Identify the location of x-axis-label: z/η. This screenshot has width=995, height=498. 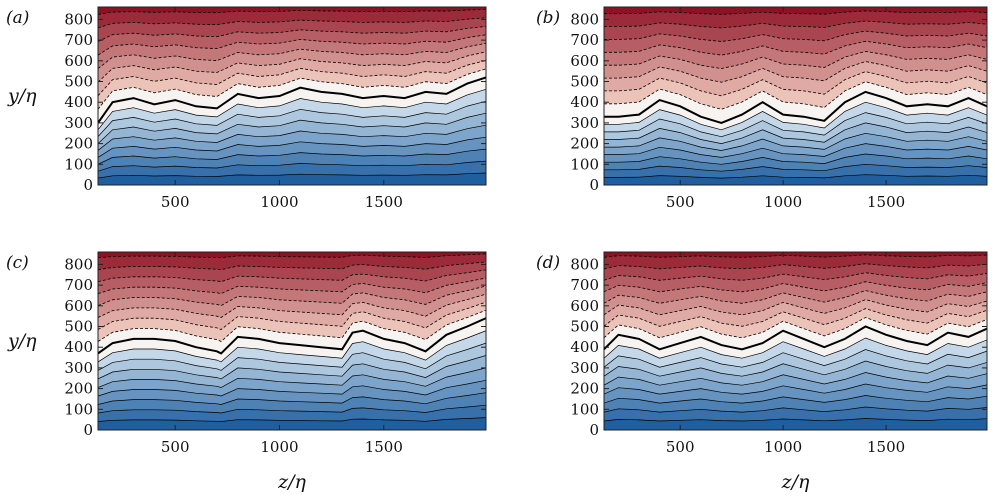
(291, 482).